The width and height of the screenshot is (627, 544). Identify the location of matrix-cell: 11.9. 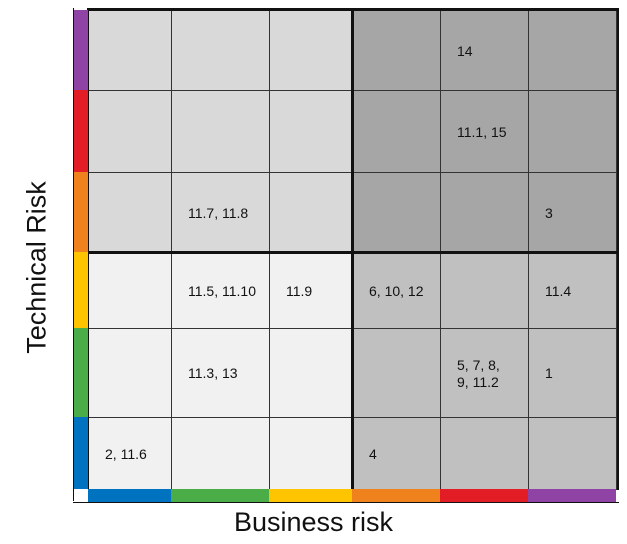
(311, 290).